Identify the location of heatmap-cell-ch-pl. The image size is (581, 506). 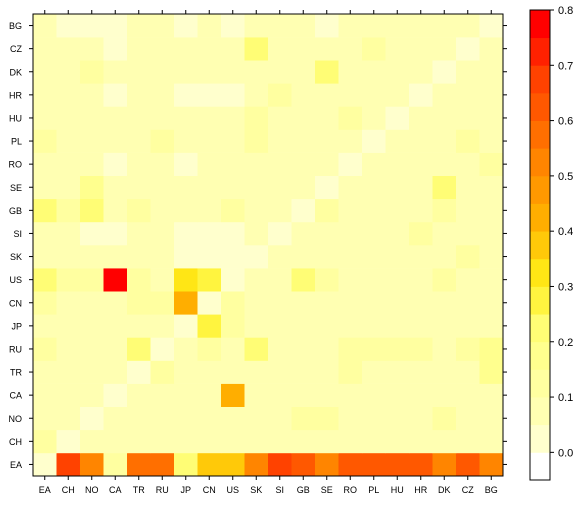
(374, 441).